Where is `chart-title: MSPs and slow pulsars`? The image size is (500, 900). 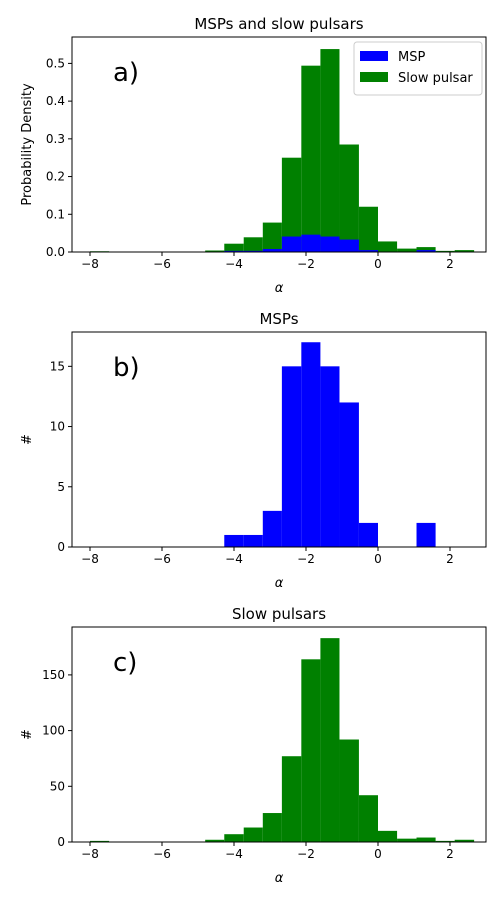 chart-title: MSPs and slow pulsars is located at coordinates (278, 24).